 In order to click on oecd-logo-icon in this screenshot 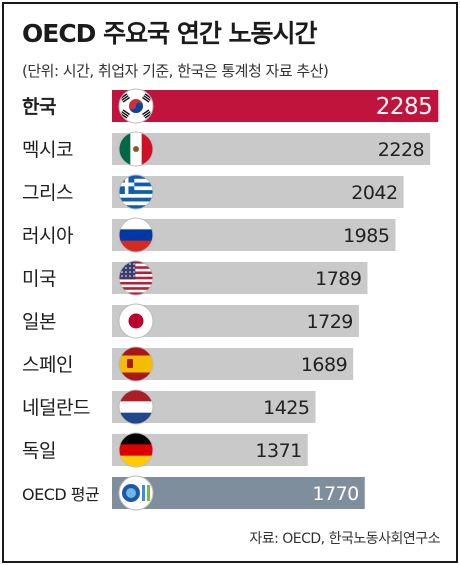, I will do `click(136, 493)`.